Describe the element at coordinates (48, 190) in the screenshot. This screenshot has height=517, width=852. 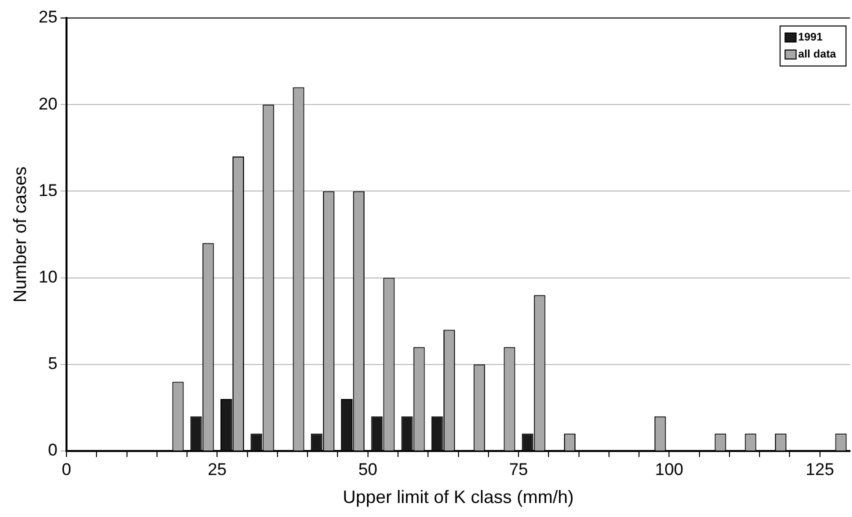
I see `y-tick-label: 15` at that location.